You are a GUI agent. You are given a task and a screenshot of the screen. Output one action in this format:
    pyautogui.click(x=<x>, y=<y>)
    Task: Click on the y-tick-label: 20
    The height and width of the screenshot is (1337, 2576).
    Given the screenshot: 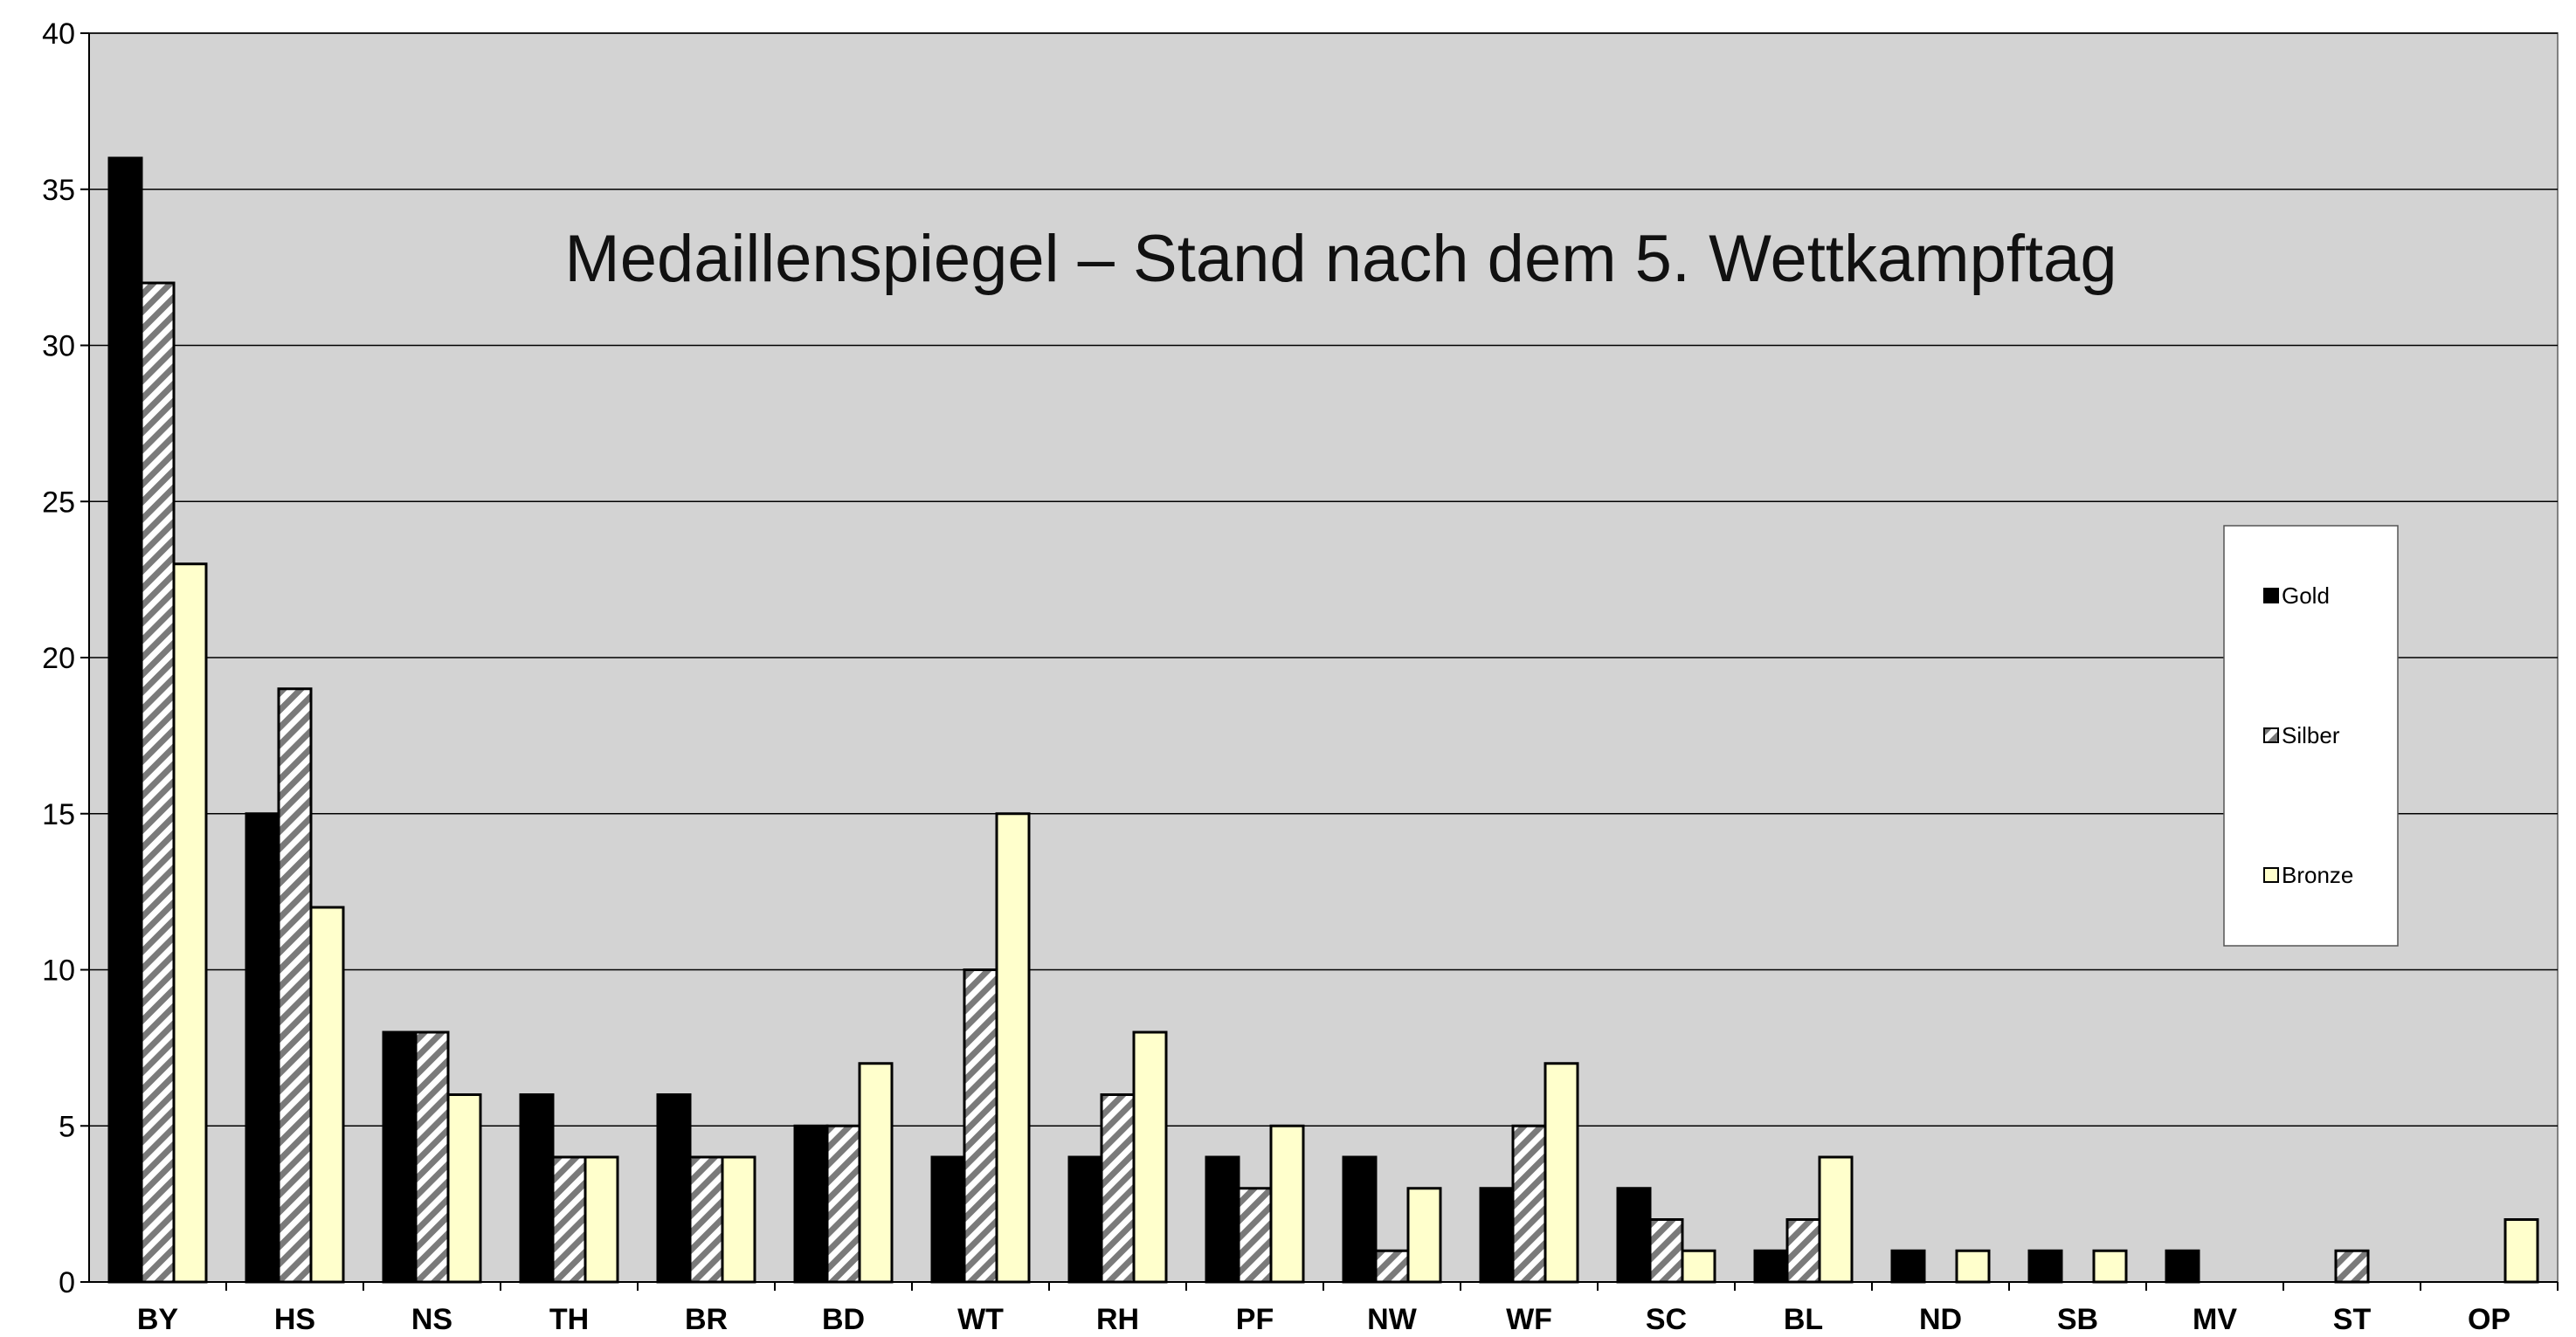 What is the action you would take?
    pyautogui.click(x=58, y=658)
    